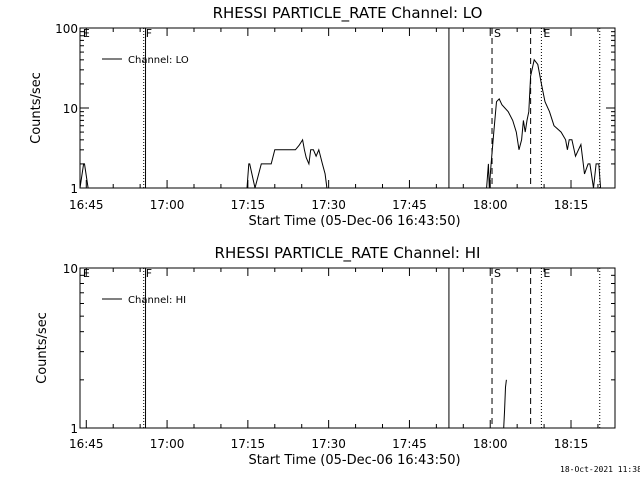  Describe the element at coordinates (348, 13) in the screenshot. I see `chart-title: RHESSI PARTICLE_RATE Channel: LO` at that location.